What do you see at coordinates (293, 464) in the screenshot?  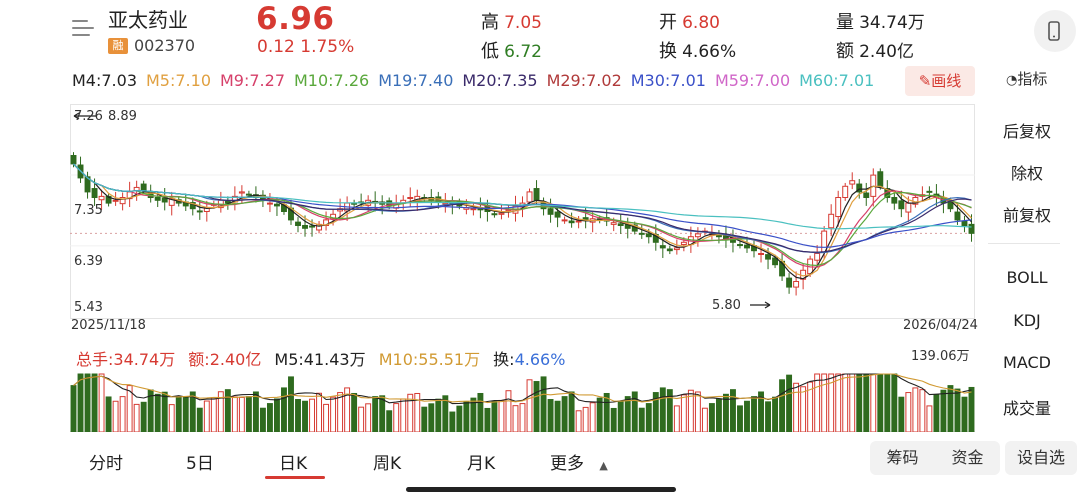 I see `tab-daily-k: 日K` at bounding box center [293, 464].